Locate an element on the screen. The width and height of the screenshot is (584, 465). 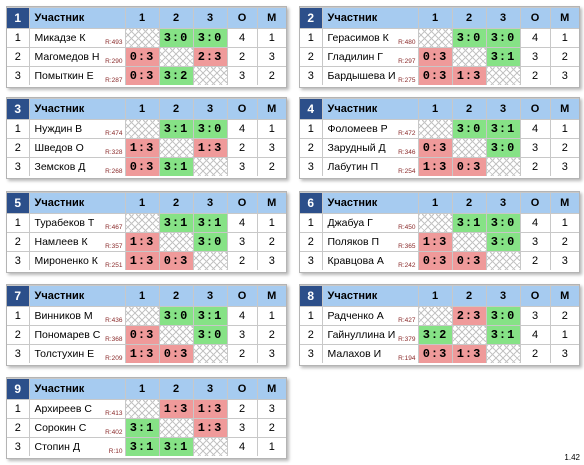
player-name-cell: Микадзе К R:493 is located at coordinates (77, 38).